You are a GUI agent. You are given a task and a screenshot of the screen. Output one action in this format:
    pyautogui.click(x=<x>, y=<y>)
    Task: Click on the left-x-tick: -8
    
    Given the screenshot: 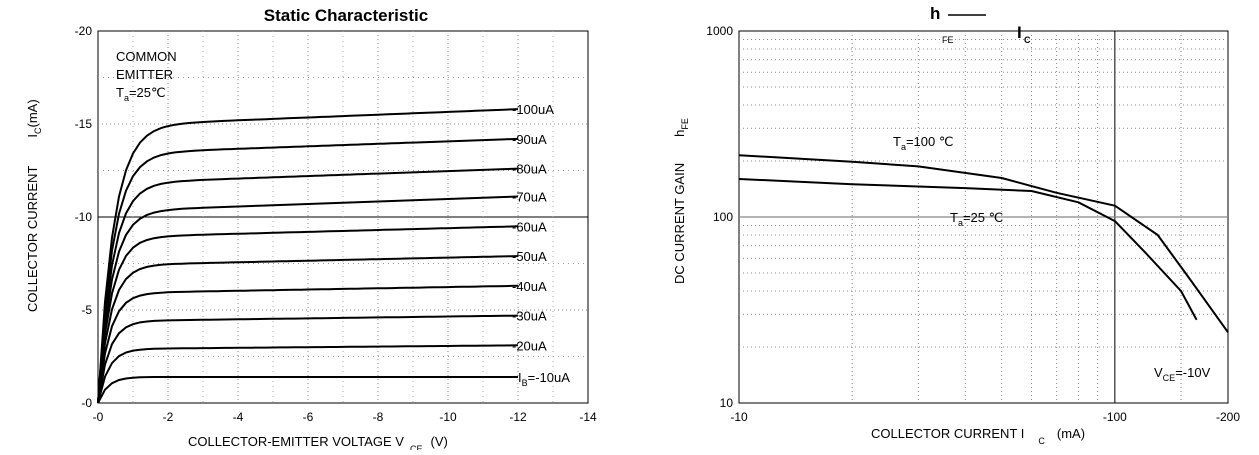 What is the action you would take?
    pyautogui.click(x=378, y=417)
    